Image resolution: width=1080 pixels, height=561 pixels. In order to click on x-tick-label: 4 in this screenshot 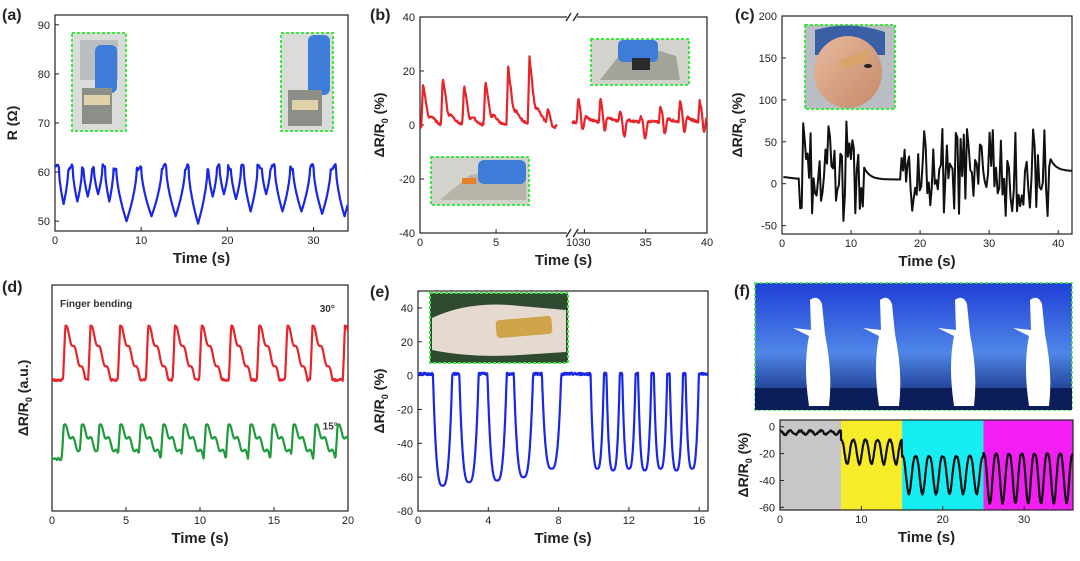, I will do `click(488, 521)`.